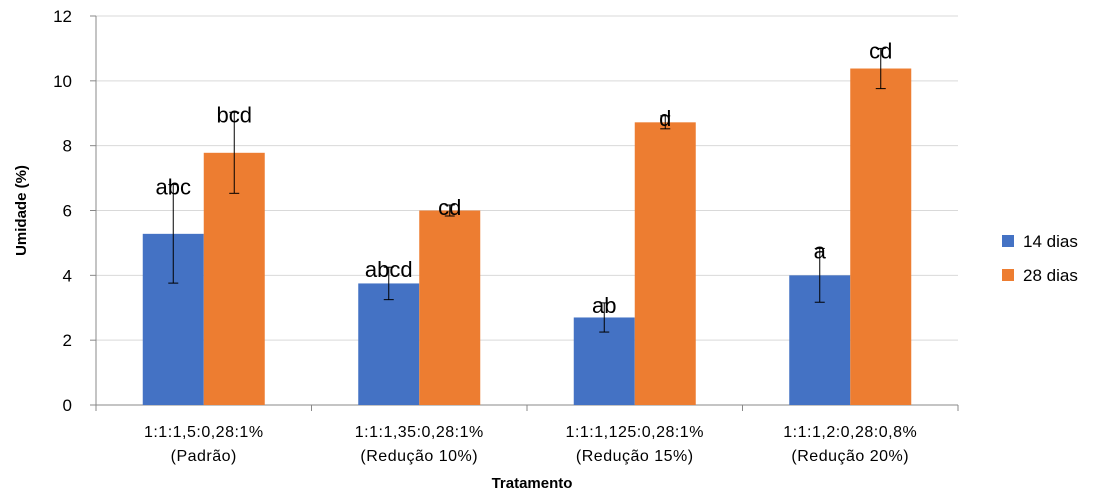  Describe the element at coordinates (204, 456) in the screenshot. I see `x-category-label: (Padrão)` at that location.